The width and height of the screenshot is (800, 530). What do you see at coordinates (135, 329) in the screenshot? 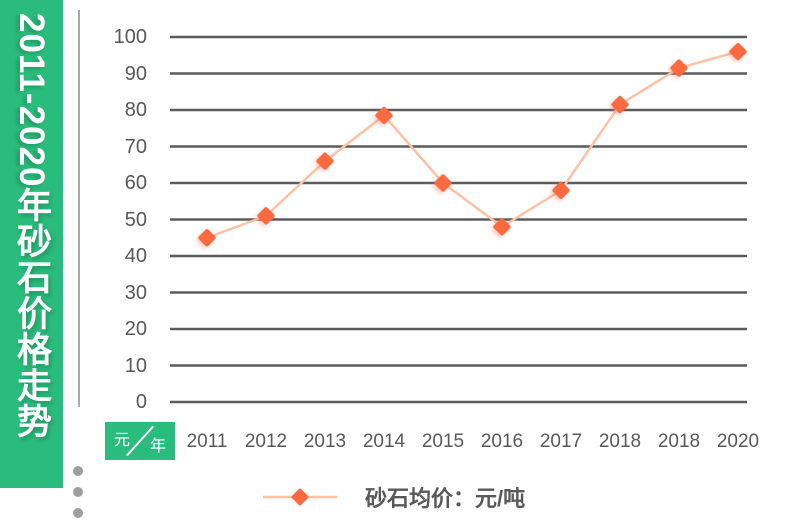
I see `y-tick-label: 20` at bounding box center [135, 329].